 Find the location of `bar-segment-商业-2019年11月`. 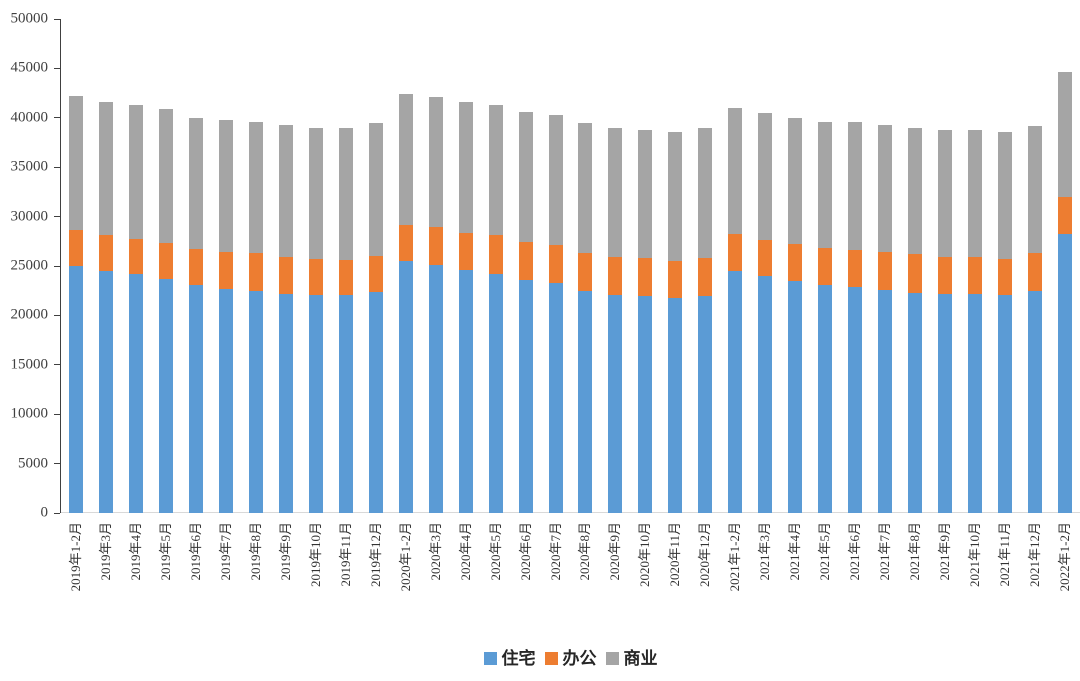

bar-segment-商业-2019年11月 is located at coordinates (345, 194).